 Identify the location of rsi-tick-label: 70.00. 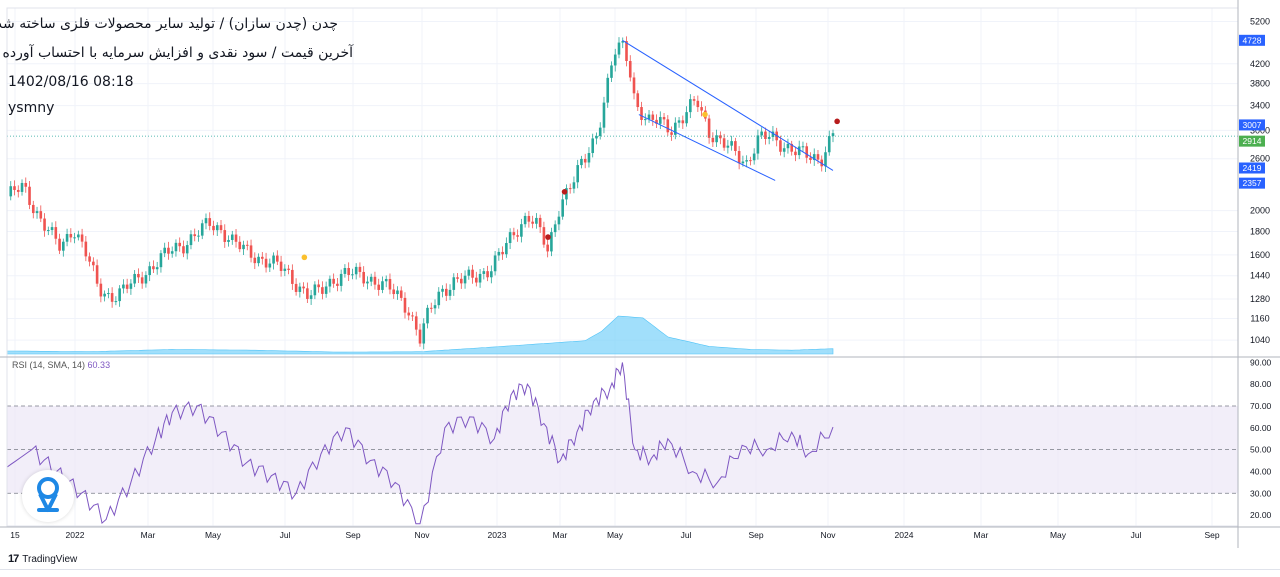
(1261, 406).